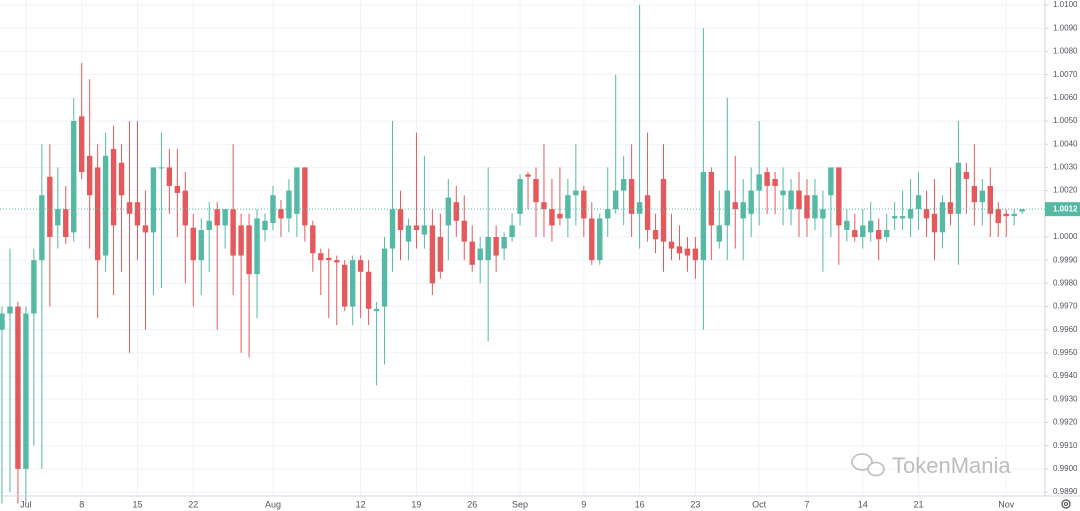 The width and height of the screenshot is (1080, 511). I want to click on x-tick-label: 22, so click(193, 504).